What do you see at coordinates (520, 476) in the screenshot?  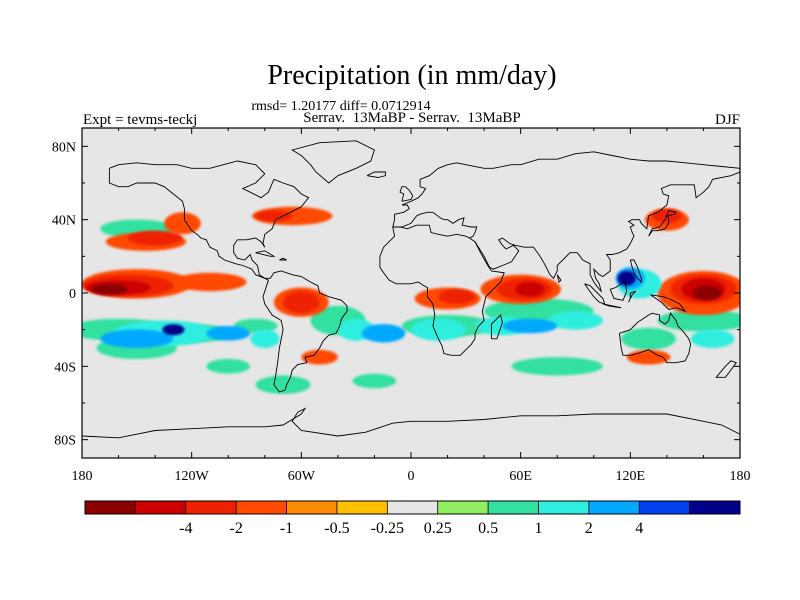 I see `x-tick-label: 60E` at bounding box center [520, 476].